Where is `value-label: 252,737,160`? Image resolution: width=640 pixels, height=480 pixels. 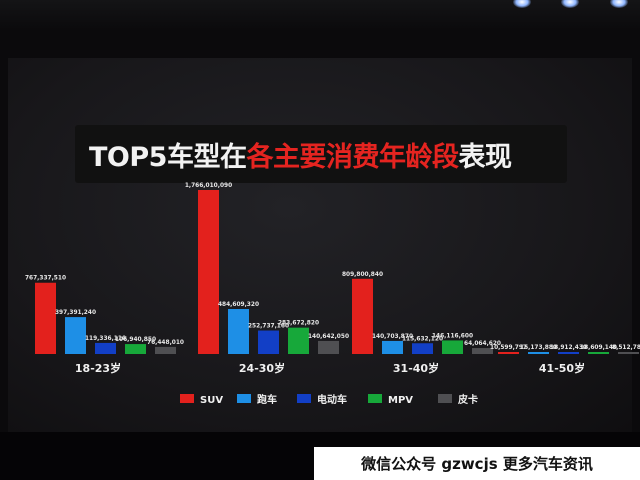
value-label: 252,737,160 is located at coordinates (268, 326).